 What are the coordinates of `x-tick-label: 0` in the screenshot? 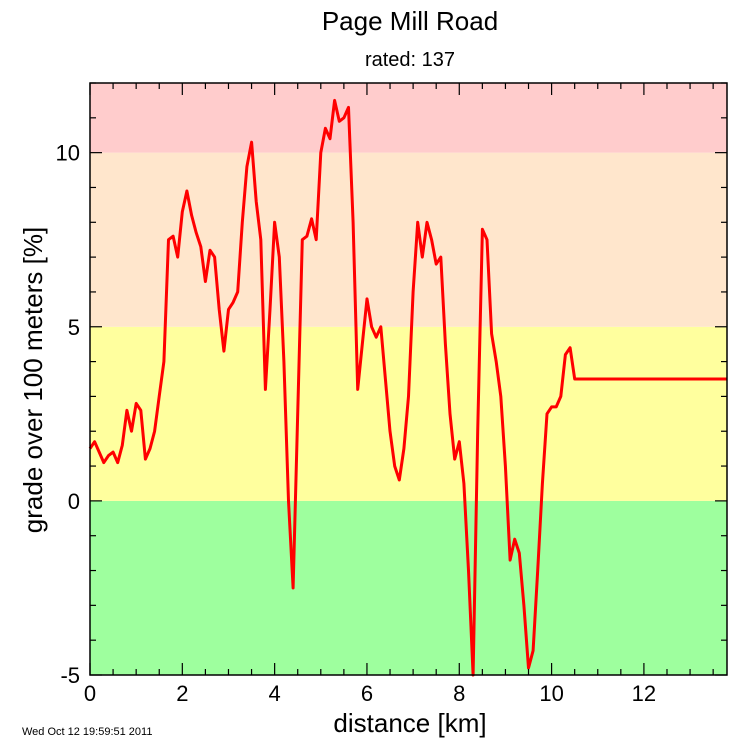 It's located at (90, 693).